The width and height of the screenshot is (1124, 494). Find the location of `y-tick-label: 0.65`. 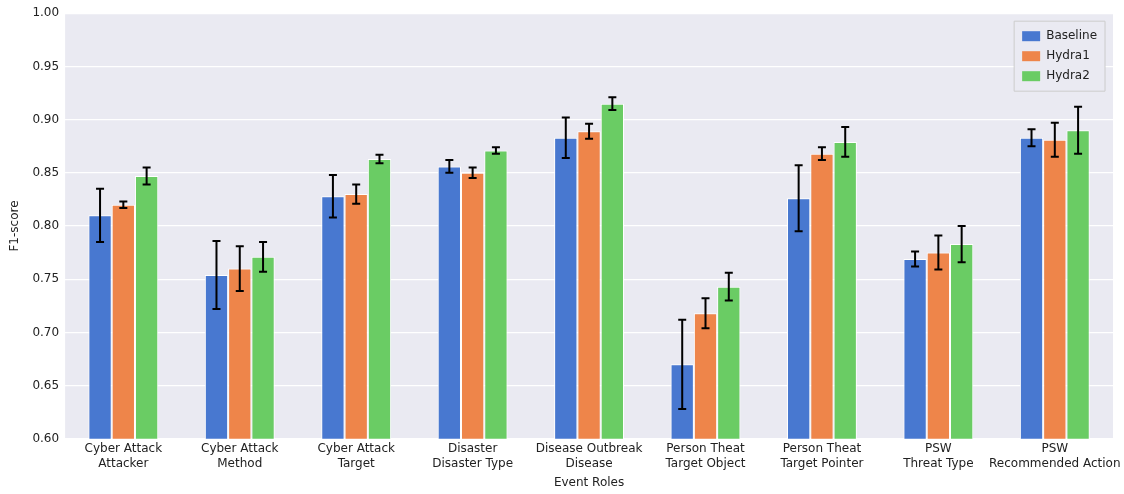

y-tick-label: 0.65 is located at coordinates (46, 384).